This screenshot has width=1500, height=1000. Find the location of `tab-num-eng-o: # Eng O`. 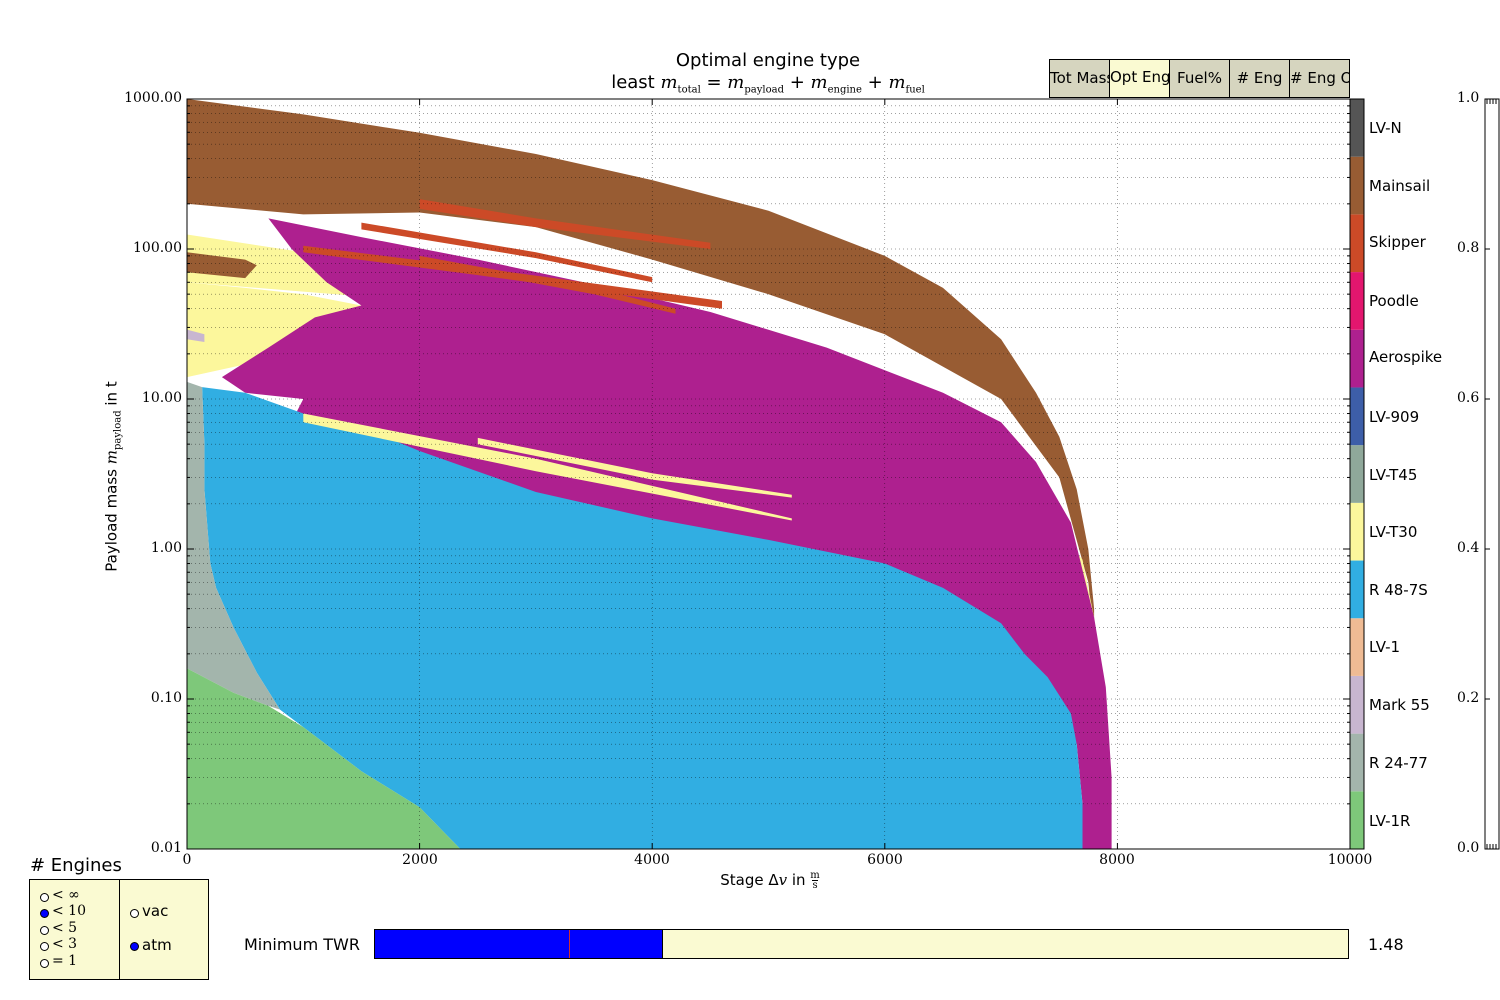

tab-num-eng-o: # Eng O is located at coordinates (1319, 78).